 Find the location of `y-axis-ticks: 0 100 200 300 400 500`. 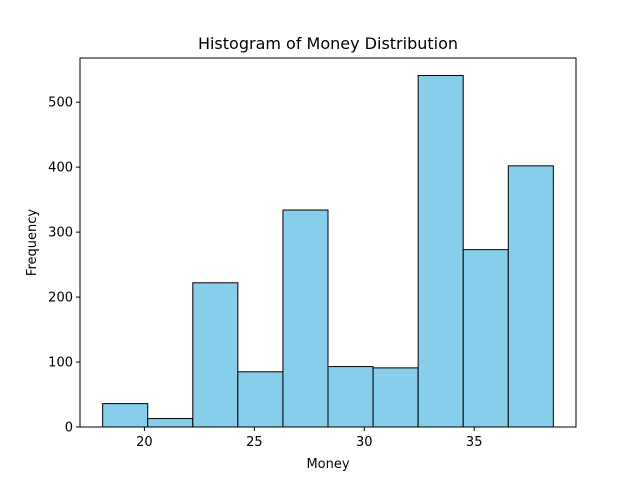

y-axis-ticks: 0 100 200 300 400 500 is located at coordinates (64, 266).